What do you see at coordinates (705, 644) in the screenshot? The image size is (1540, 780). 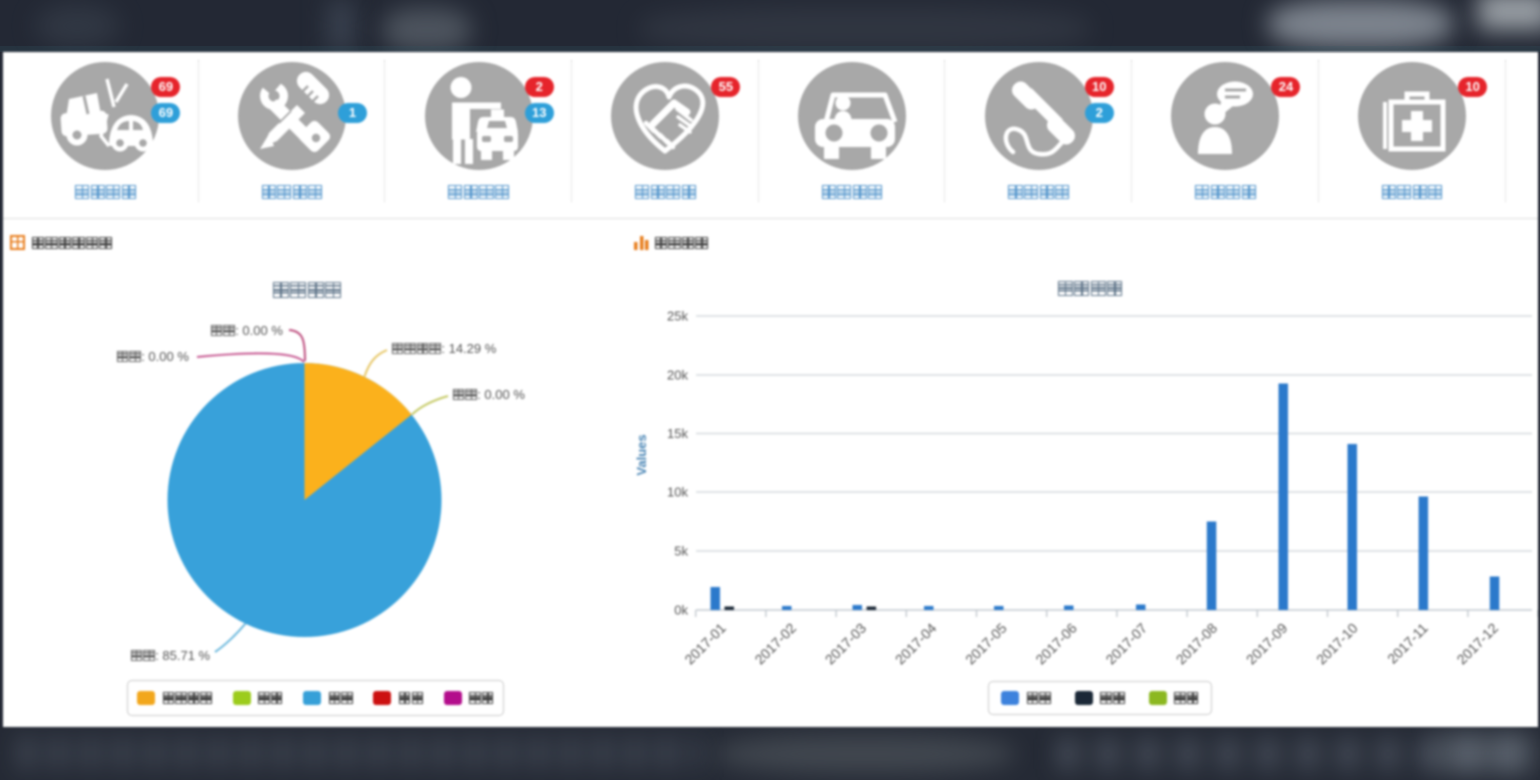 I see `svg-text: 2017-01` at bounding box center [705, 644].